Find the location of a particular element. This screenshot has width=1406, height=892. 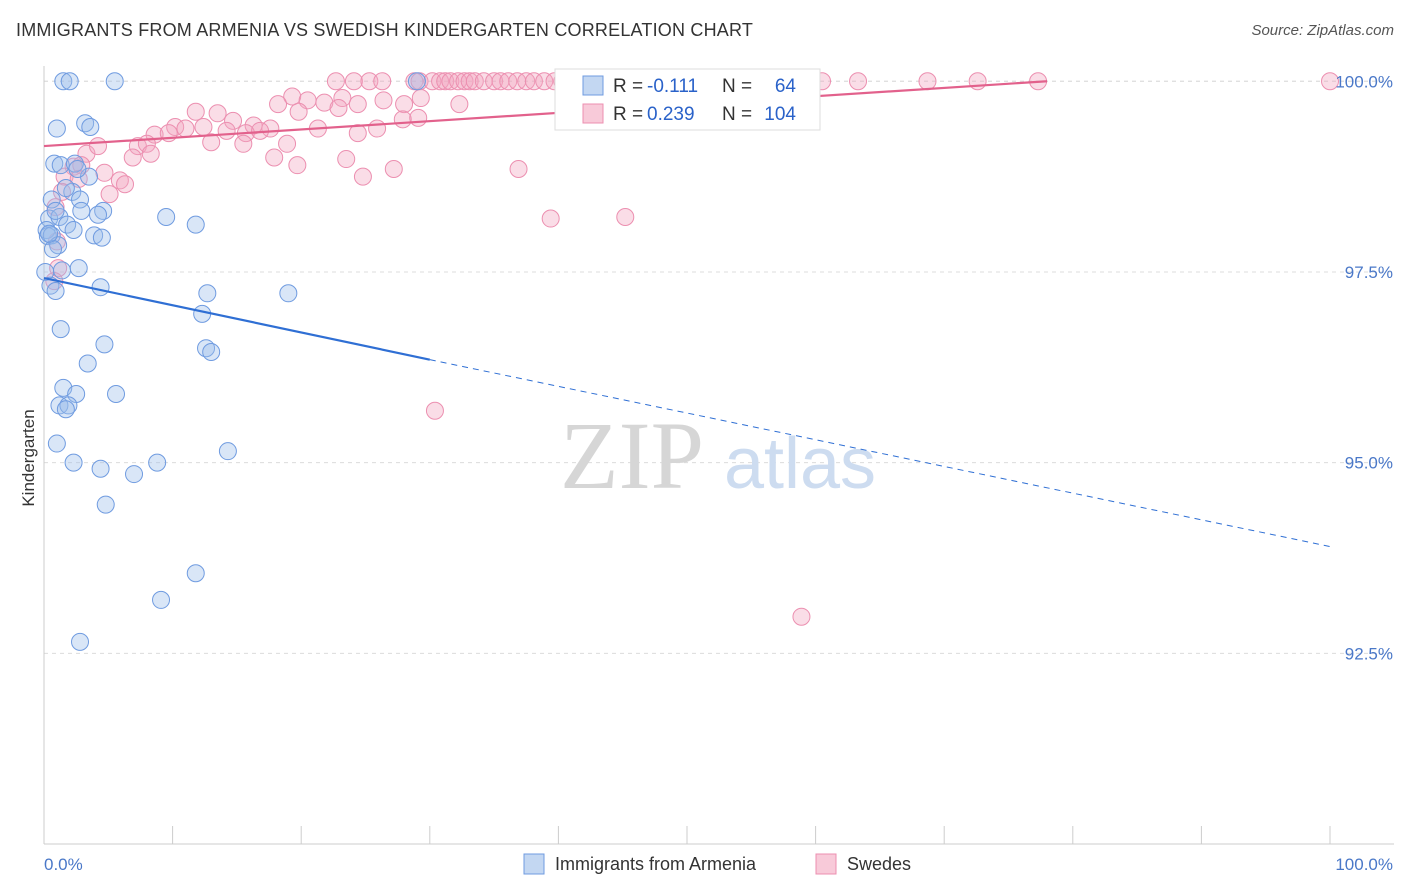

y-axis-label: Kindergarten is located at coordinates (28, 457).